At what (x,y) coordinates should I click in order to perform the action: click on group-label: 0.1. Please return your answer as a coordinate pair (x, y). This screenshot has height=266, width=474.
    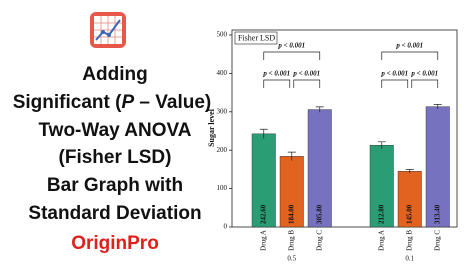
    Looking at the image, I should click on (409, 259).